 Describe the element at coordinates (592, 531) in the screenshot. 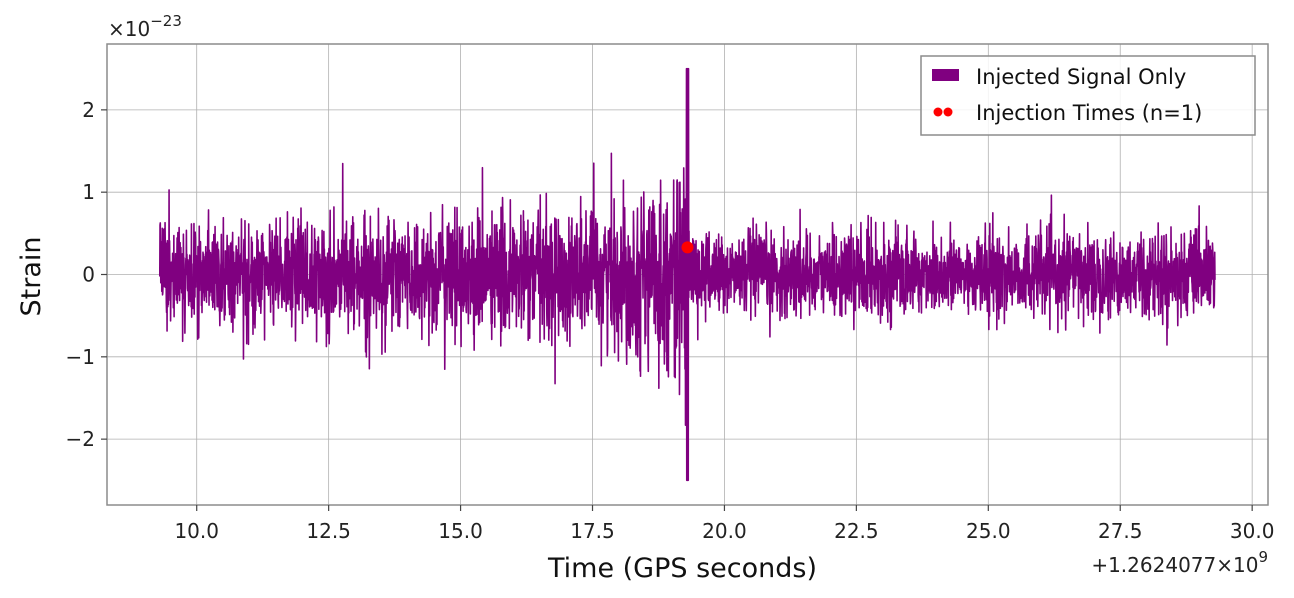

I see `x-tick-label: 17.5` at that location.